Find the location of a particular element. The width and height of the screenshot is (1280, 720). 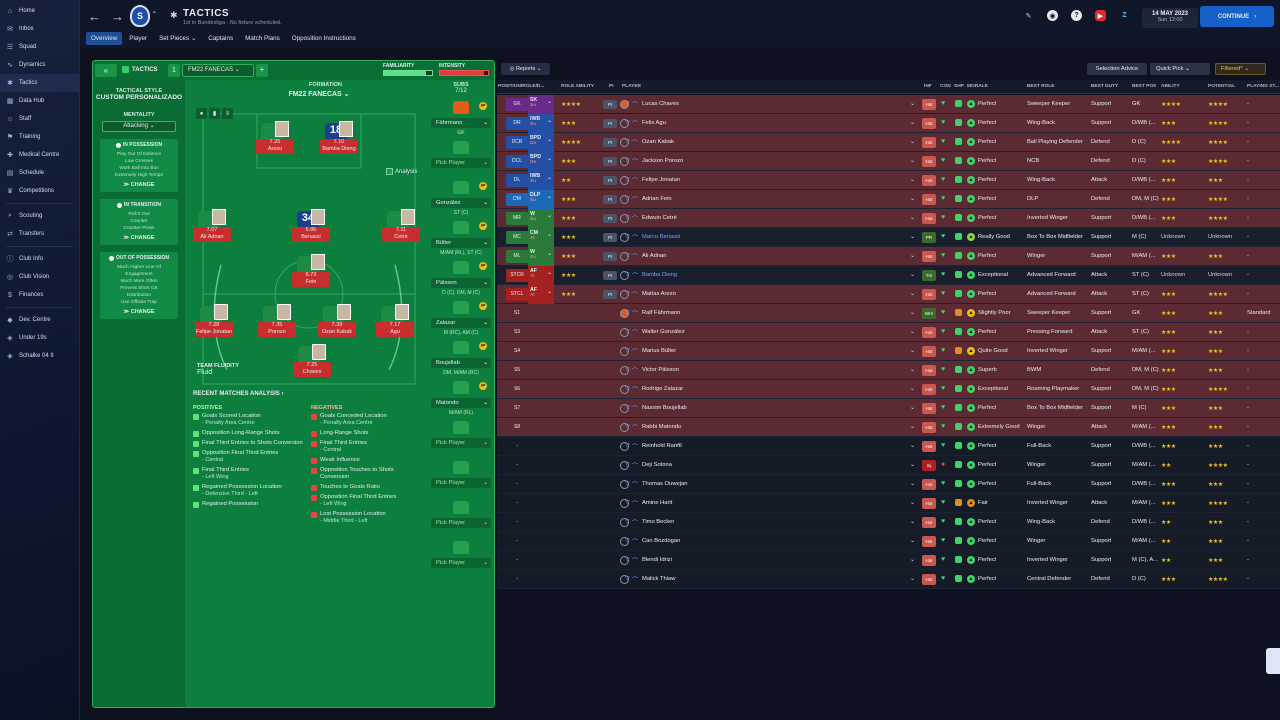

player-name: Adrian Fein is located at coordinates (657, 199).